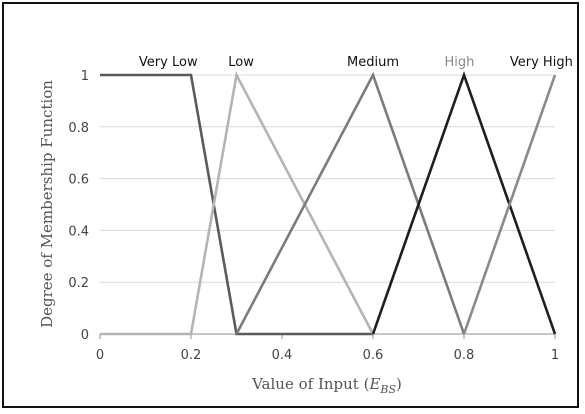 The width and height of the screenshot is (585, 414). What do you see at coordinates (509, 204) in the screenshot?
I see `series-line-very-high` at bounding box center [509, 204].